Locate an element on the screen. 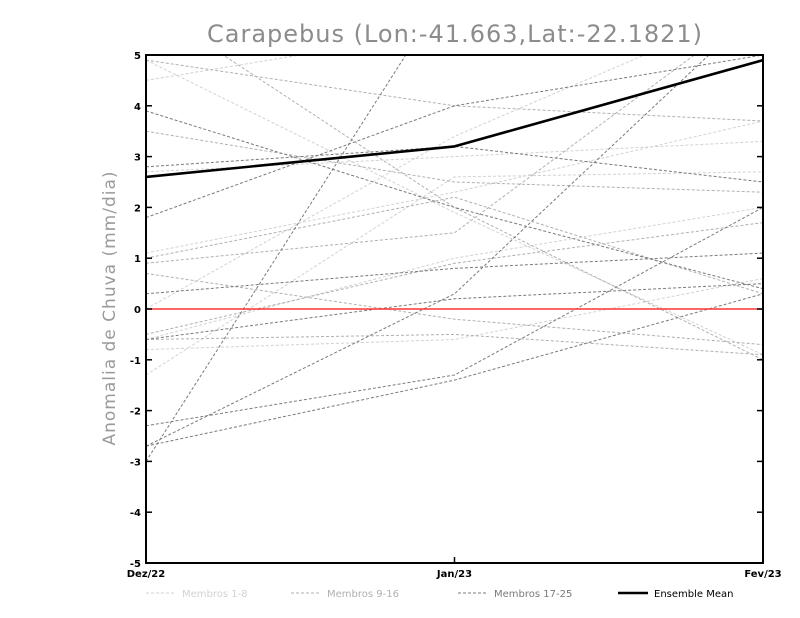 This screenshot has height=618, width=800. x-tick-label: Dez/22 is located at coordinates (146, 574).